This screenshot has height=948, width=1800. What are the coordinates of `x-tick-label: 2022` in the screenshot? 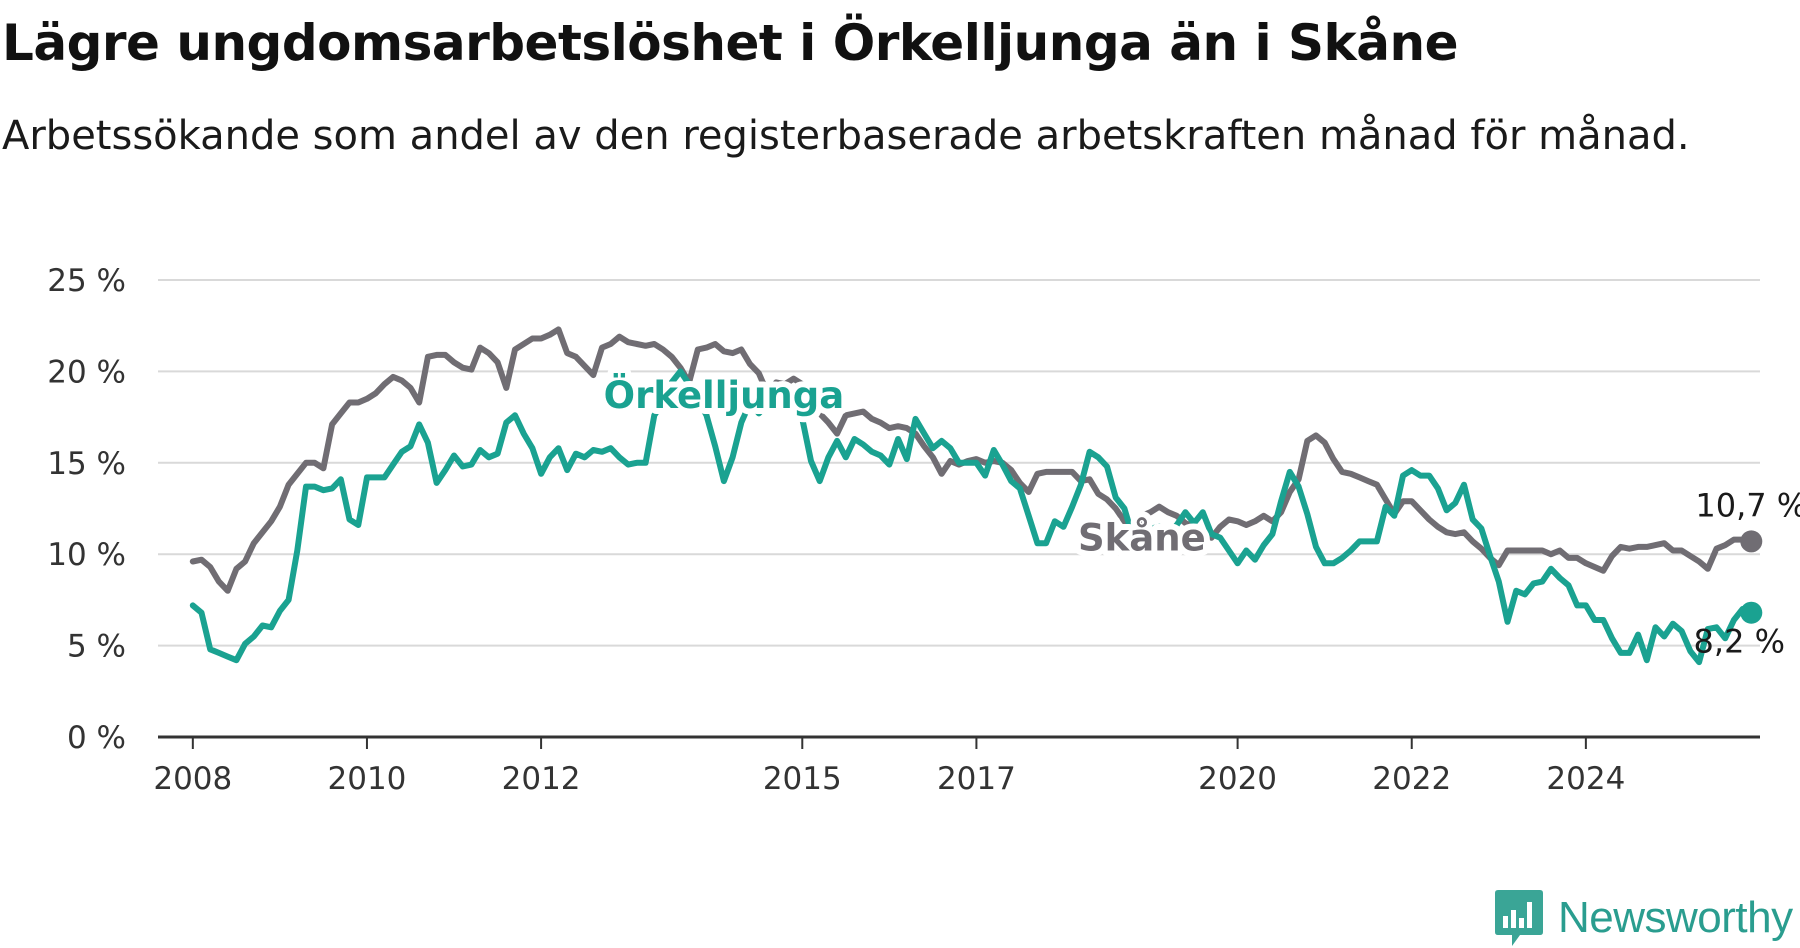 It's located at (1411, 779).